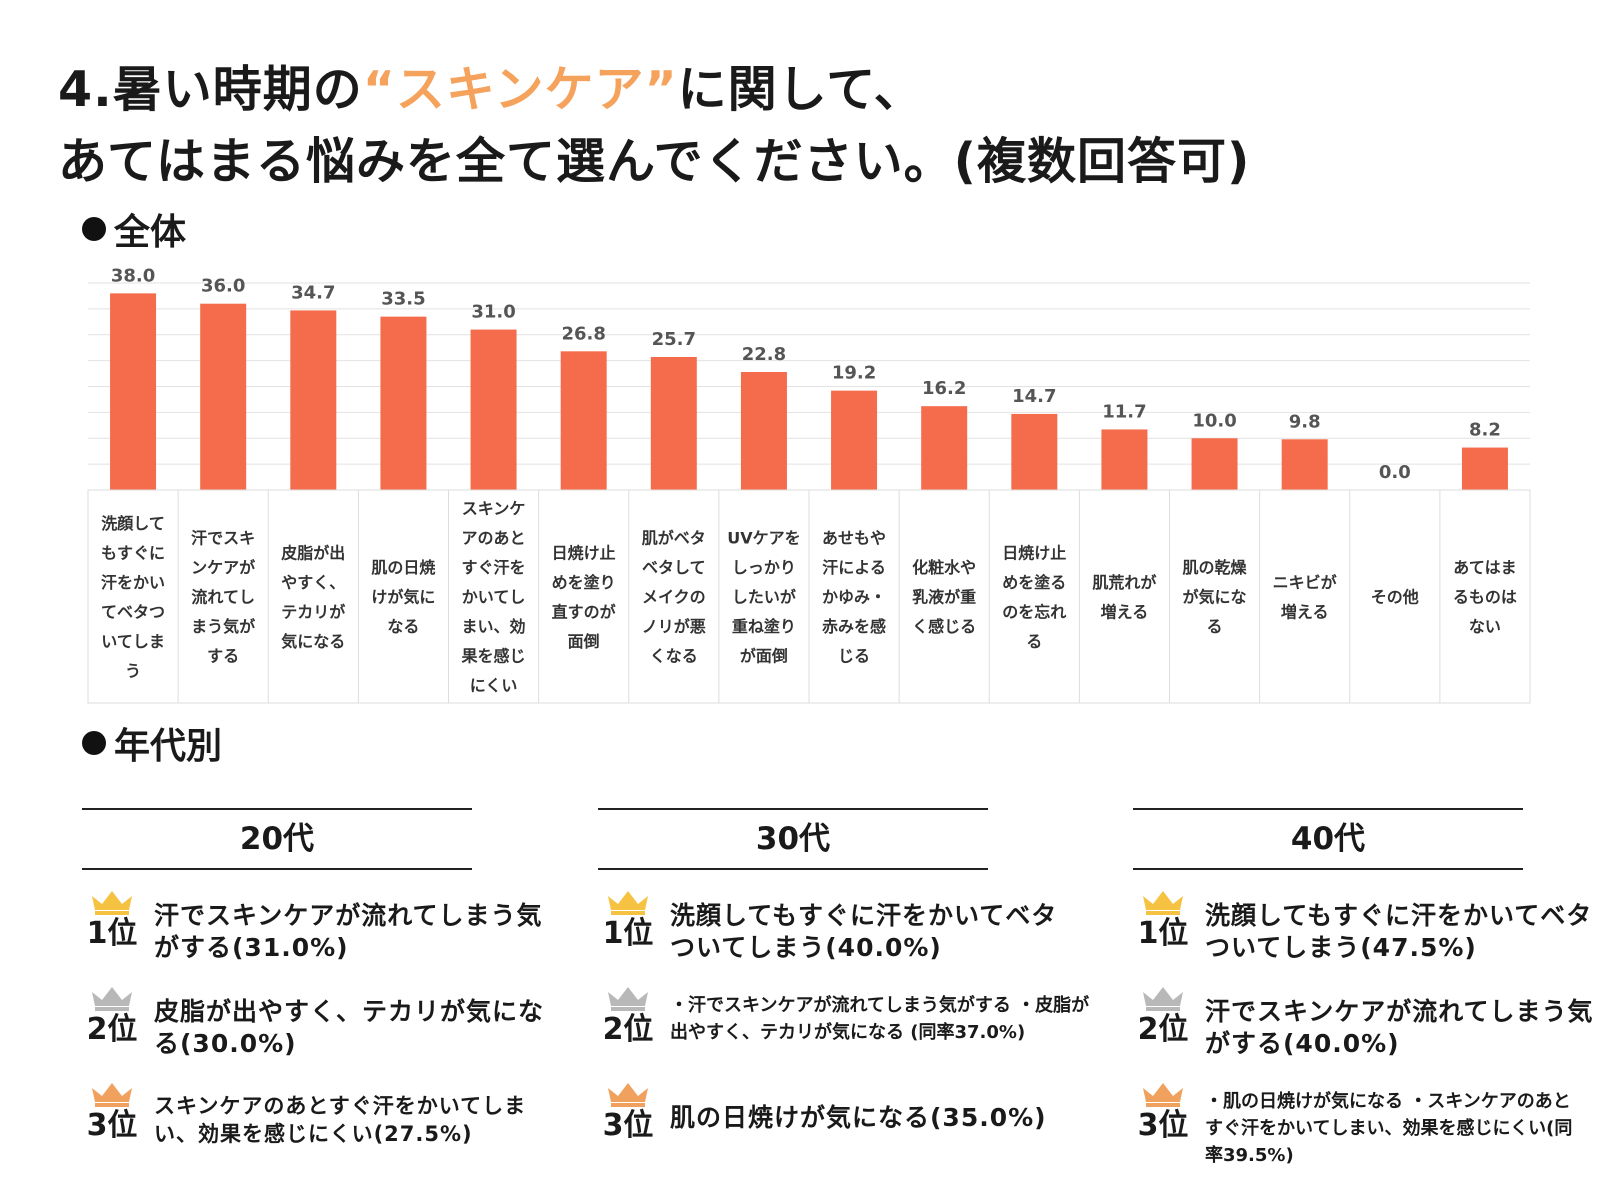  I want to click on title-prefix: 4.暑い時期の, so click(210, 89).